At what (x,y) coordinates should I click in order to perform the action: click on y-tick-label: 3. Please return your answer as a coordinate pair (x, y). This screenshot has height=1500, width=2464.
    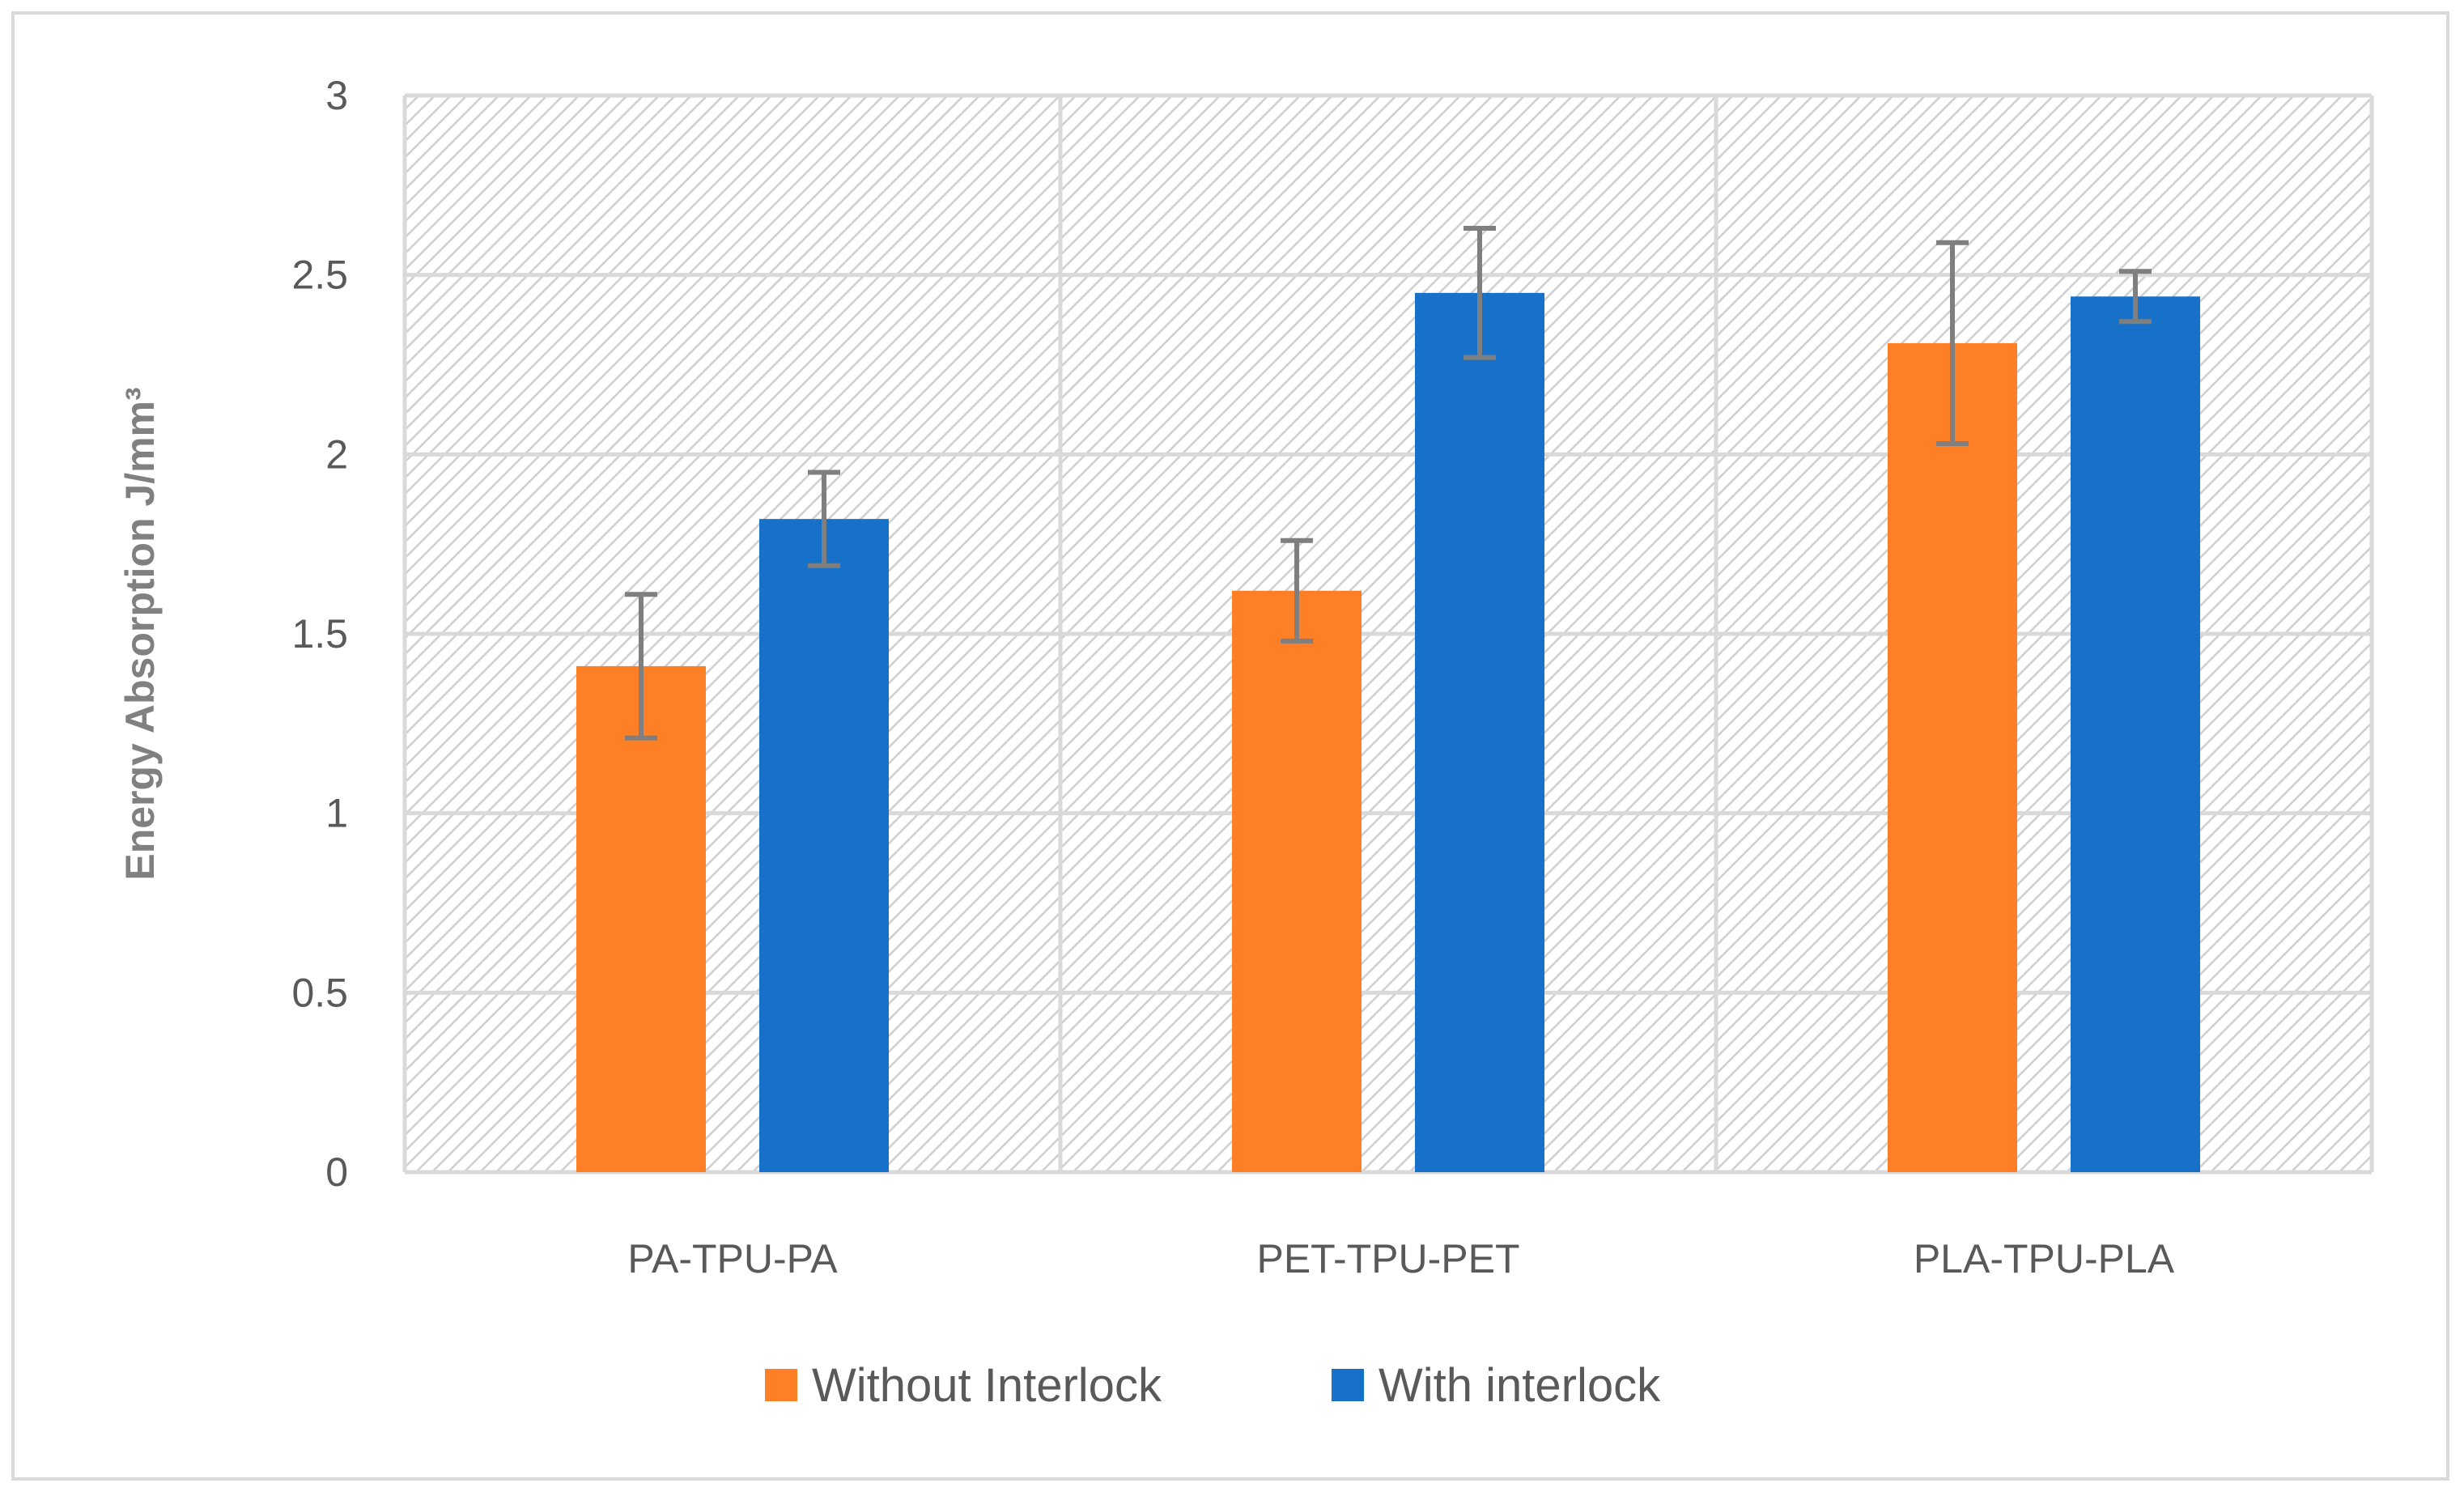
    Looking at the image, I should click on (336, 95).